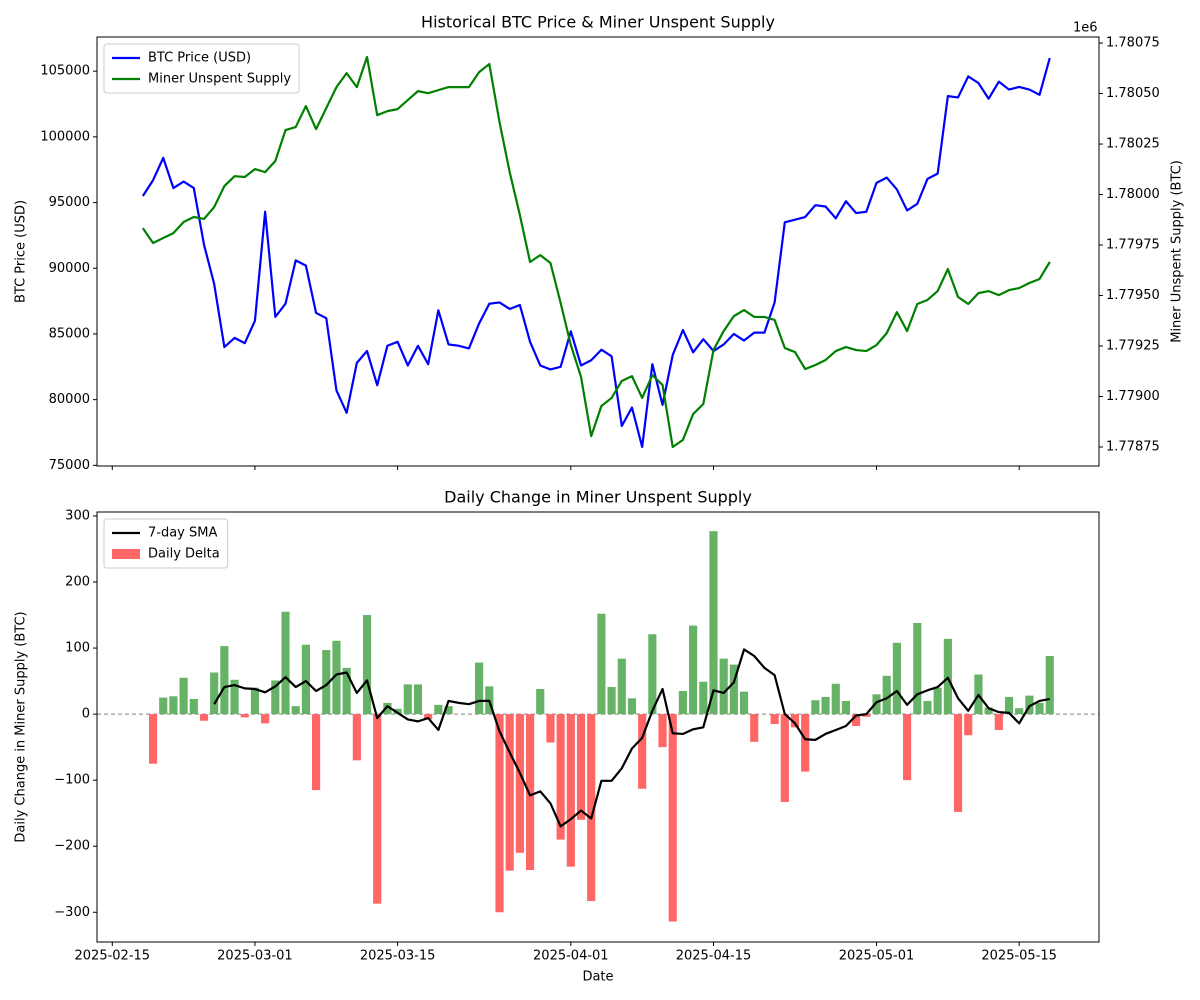 Image resolution: width=1200 pixels, height=1000 pixels. Describe the element at coordinates (65, 136) in the screenshot. I see `y-tick-label: 100000` at that location.